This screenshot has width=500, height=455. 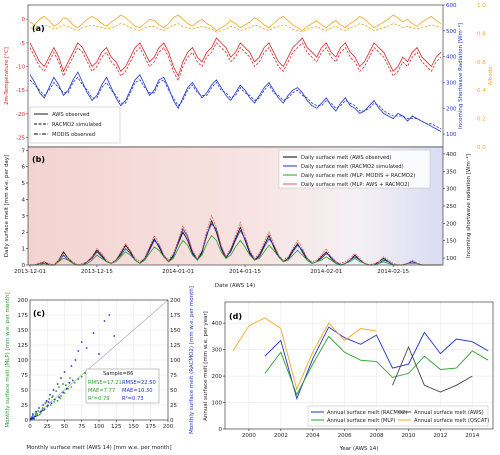 I want to click on x-tick-year: 2002, so click(x=281, y=436).